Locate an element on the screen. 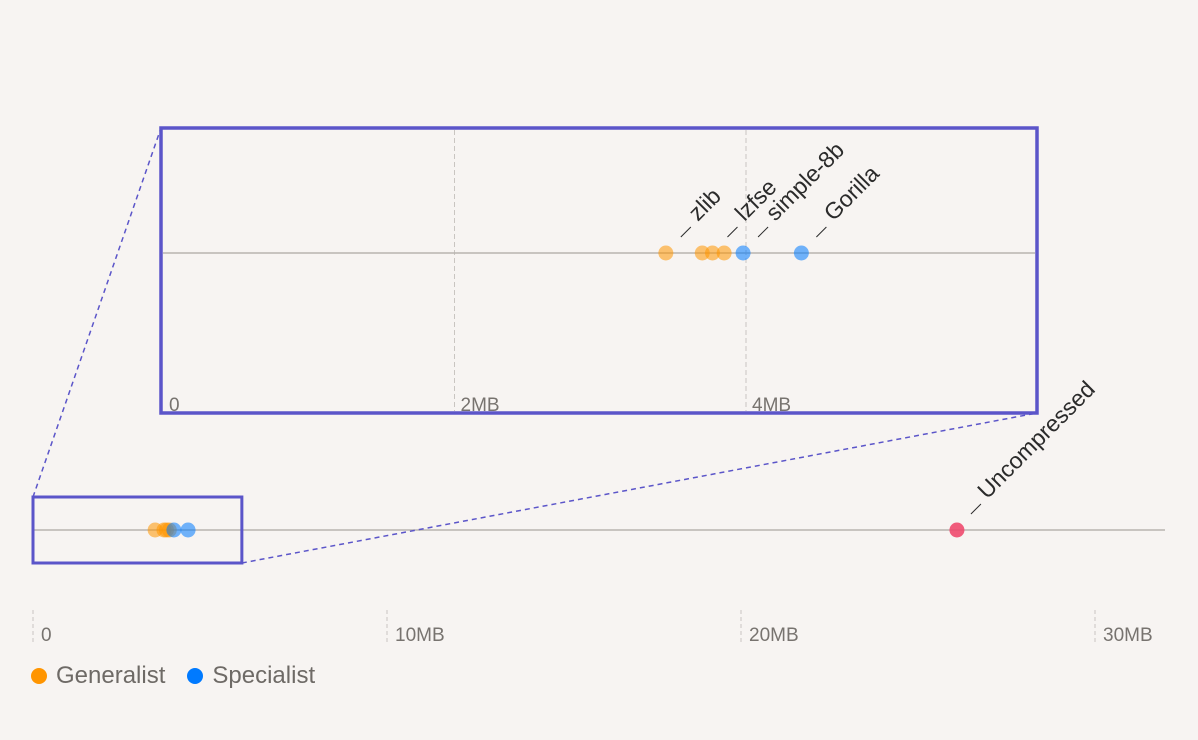  zoom-tick-label: 0 is located at coordinates (174, 405).